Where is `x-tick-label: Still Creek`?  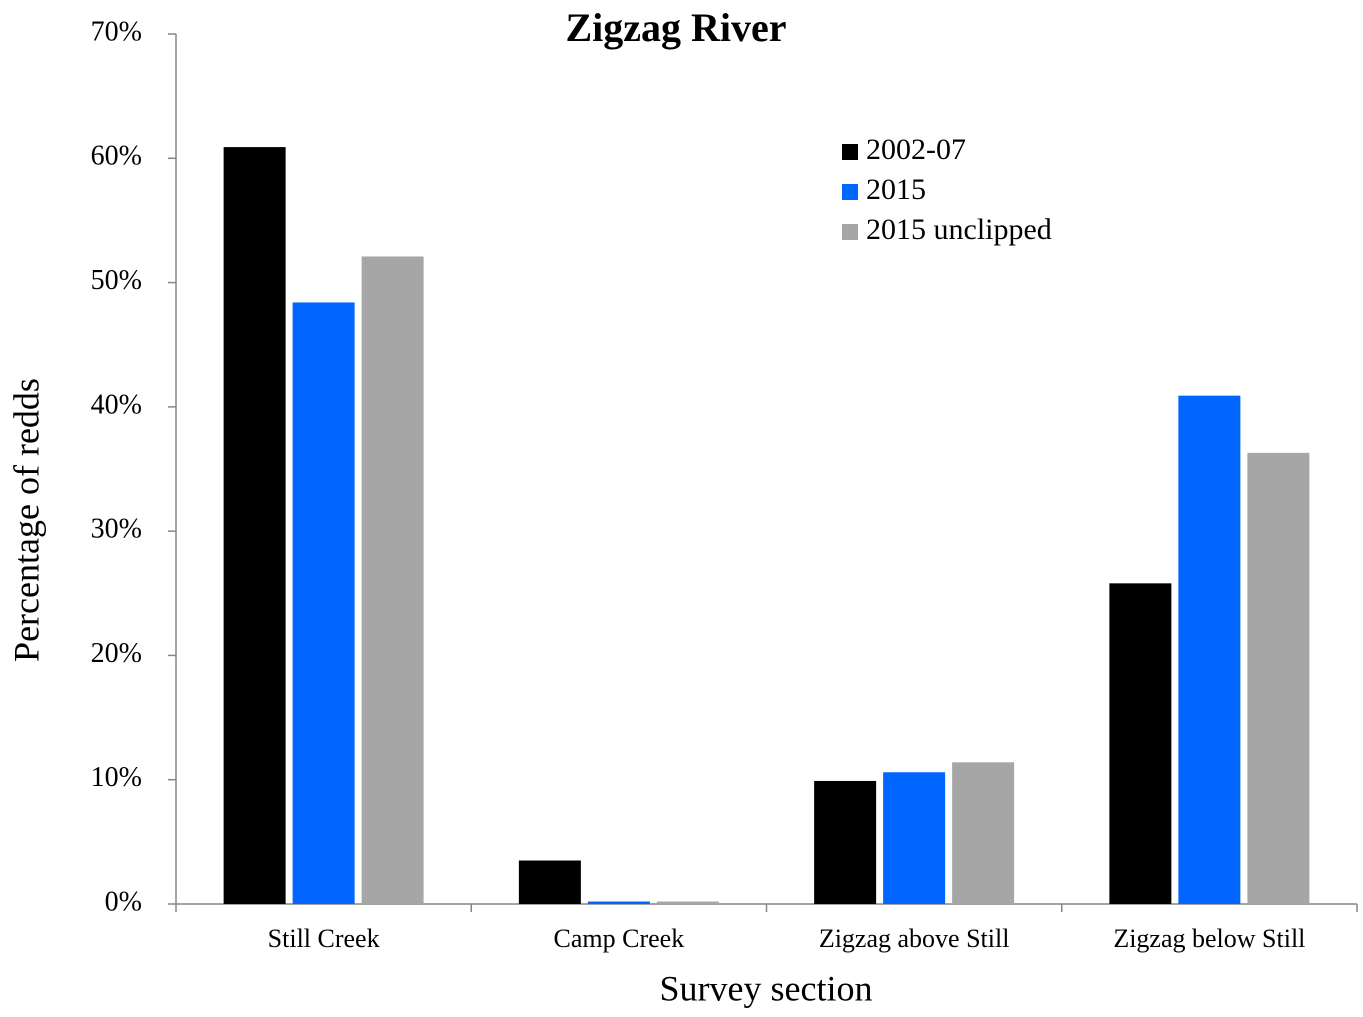 x-tick-label: Still Creek is located at coordinates (324, 938).